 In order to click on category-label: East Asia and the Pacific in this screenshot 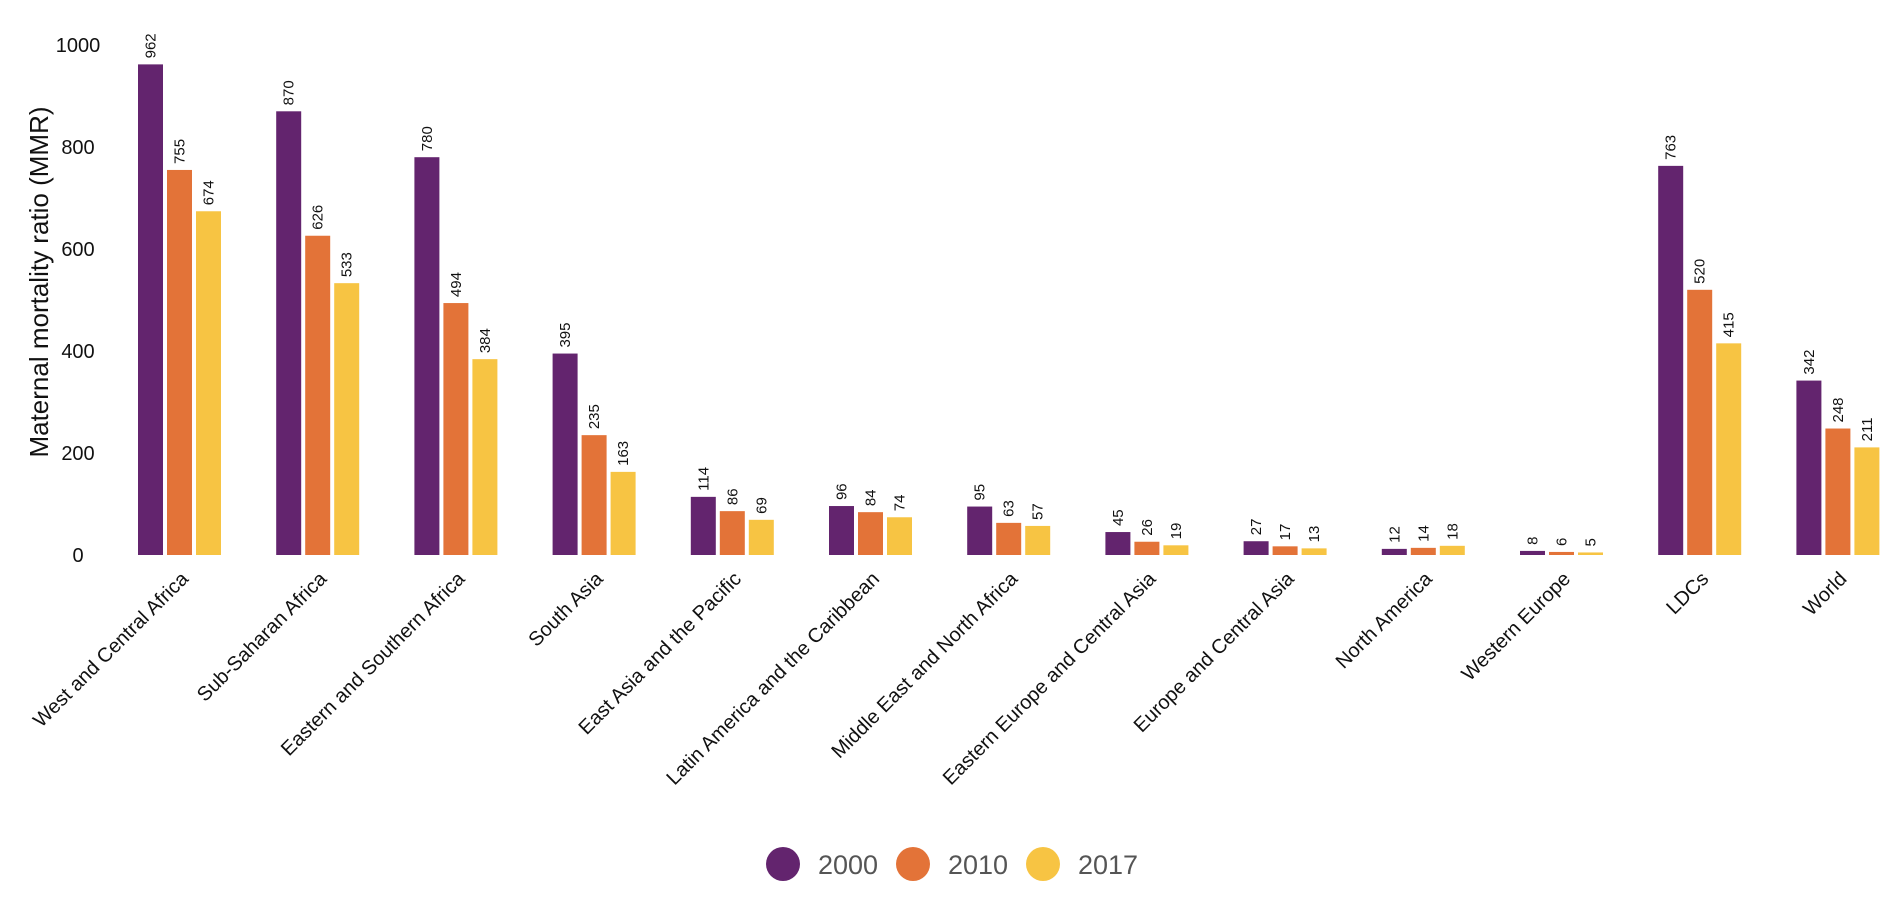, I will do `click(660, 653)`.